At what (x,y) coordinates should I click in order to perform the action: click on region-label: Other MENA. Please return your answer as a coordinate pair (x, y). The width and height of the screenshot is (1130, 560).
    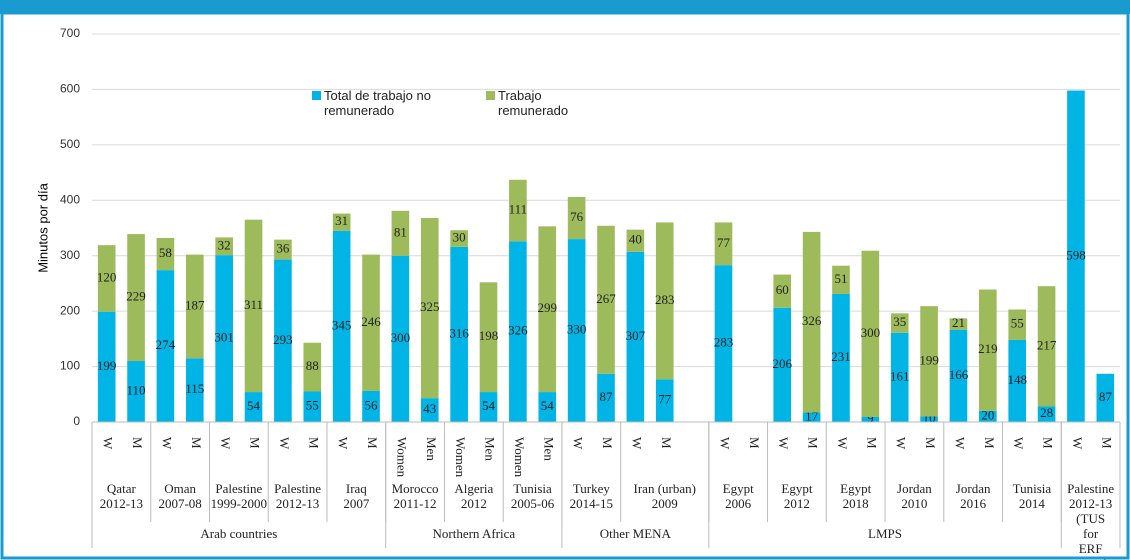
    Looking at the image, I should click on (636, 533).